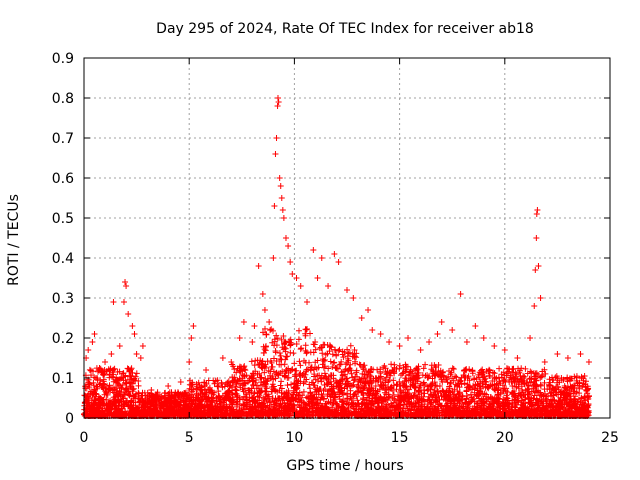 The height and width of the screenshot is (480, 640). I want to click on x-tick-label: 5, so click(189, 438).